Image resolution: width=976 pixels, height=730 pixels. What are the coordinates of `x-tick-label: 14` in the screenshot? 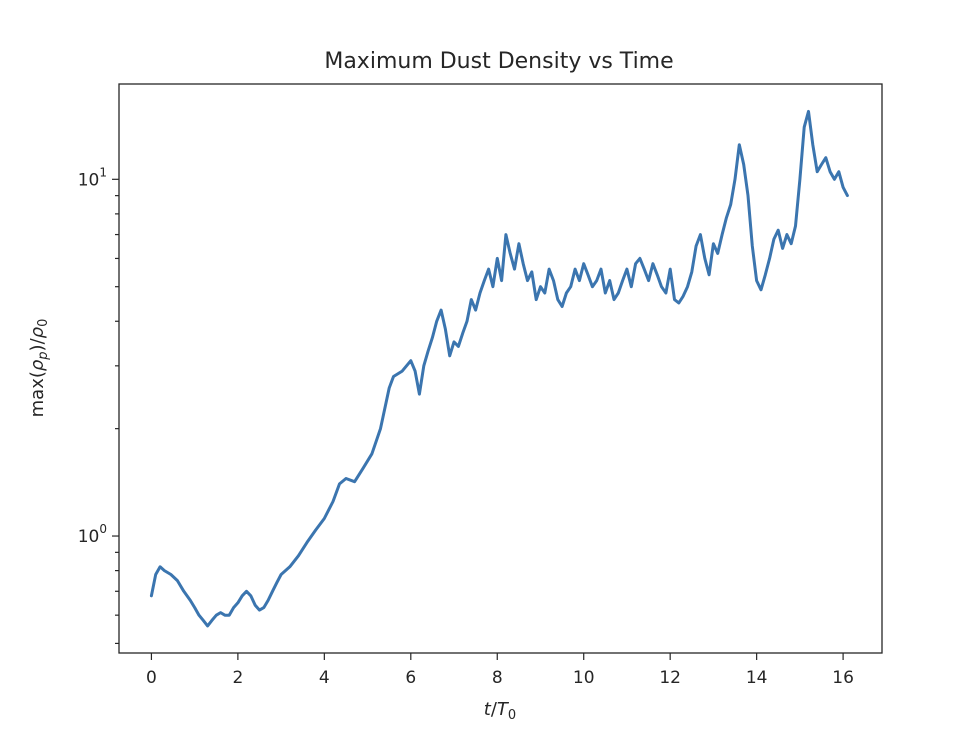 It's located at (757, 678).